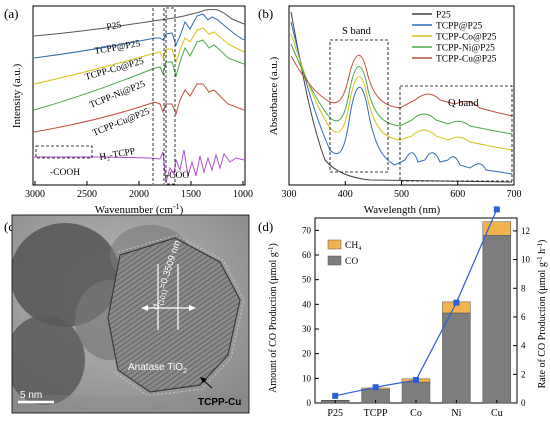 This screenshot has height=425, width=550. What do you see at coordinates (307, 255) in the screenshot?
I see `d-y-tick-label: 60` at bounding box center [307, 255].